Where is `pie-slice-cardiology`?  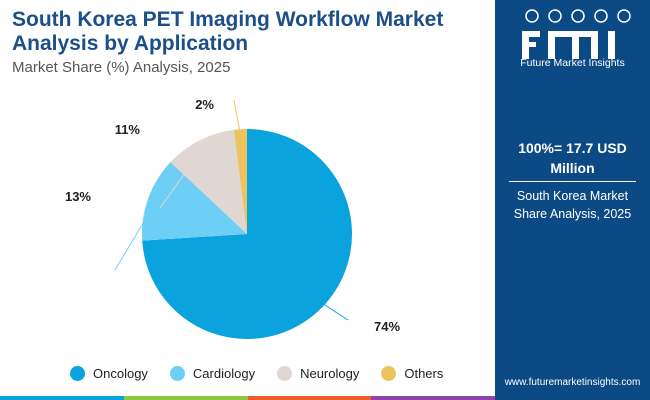
pie-slice-cardiology is located at coordinates (194, 201).